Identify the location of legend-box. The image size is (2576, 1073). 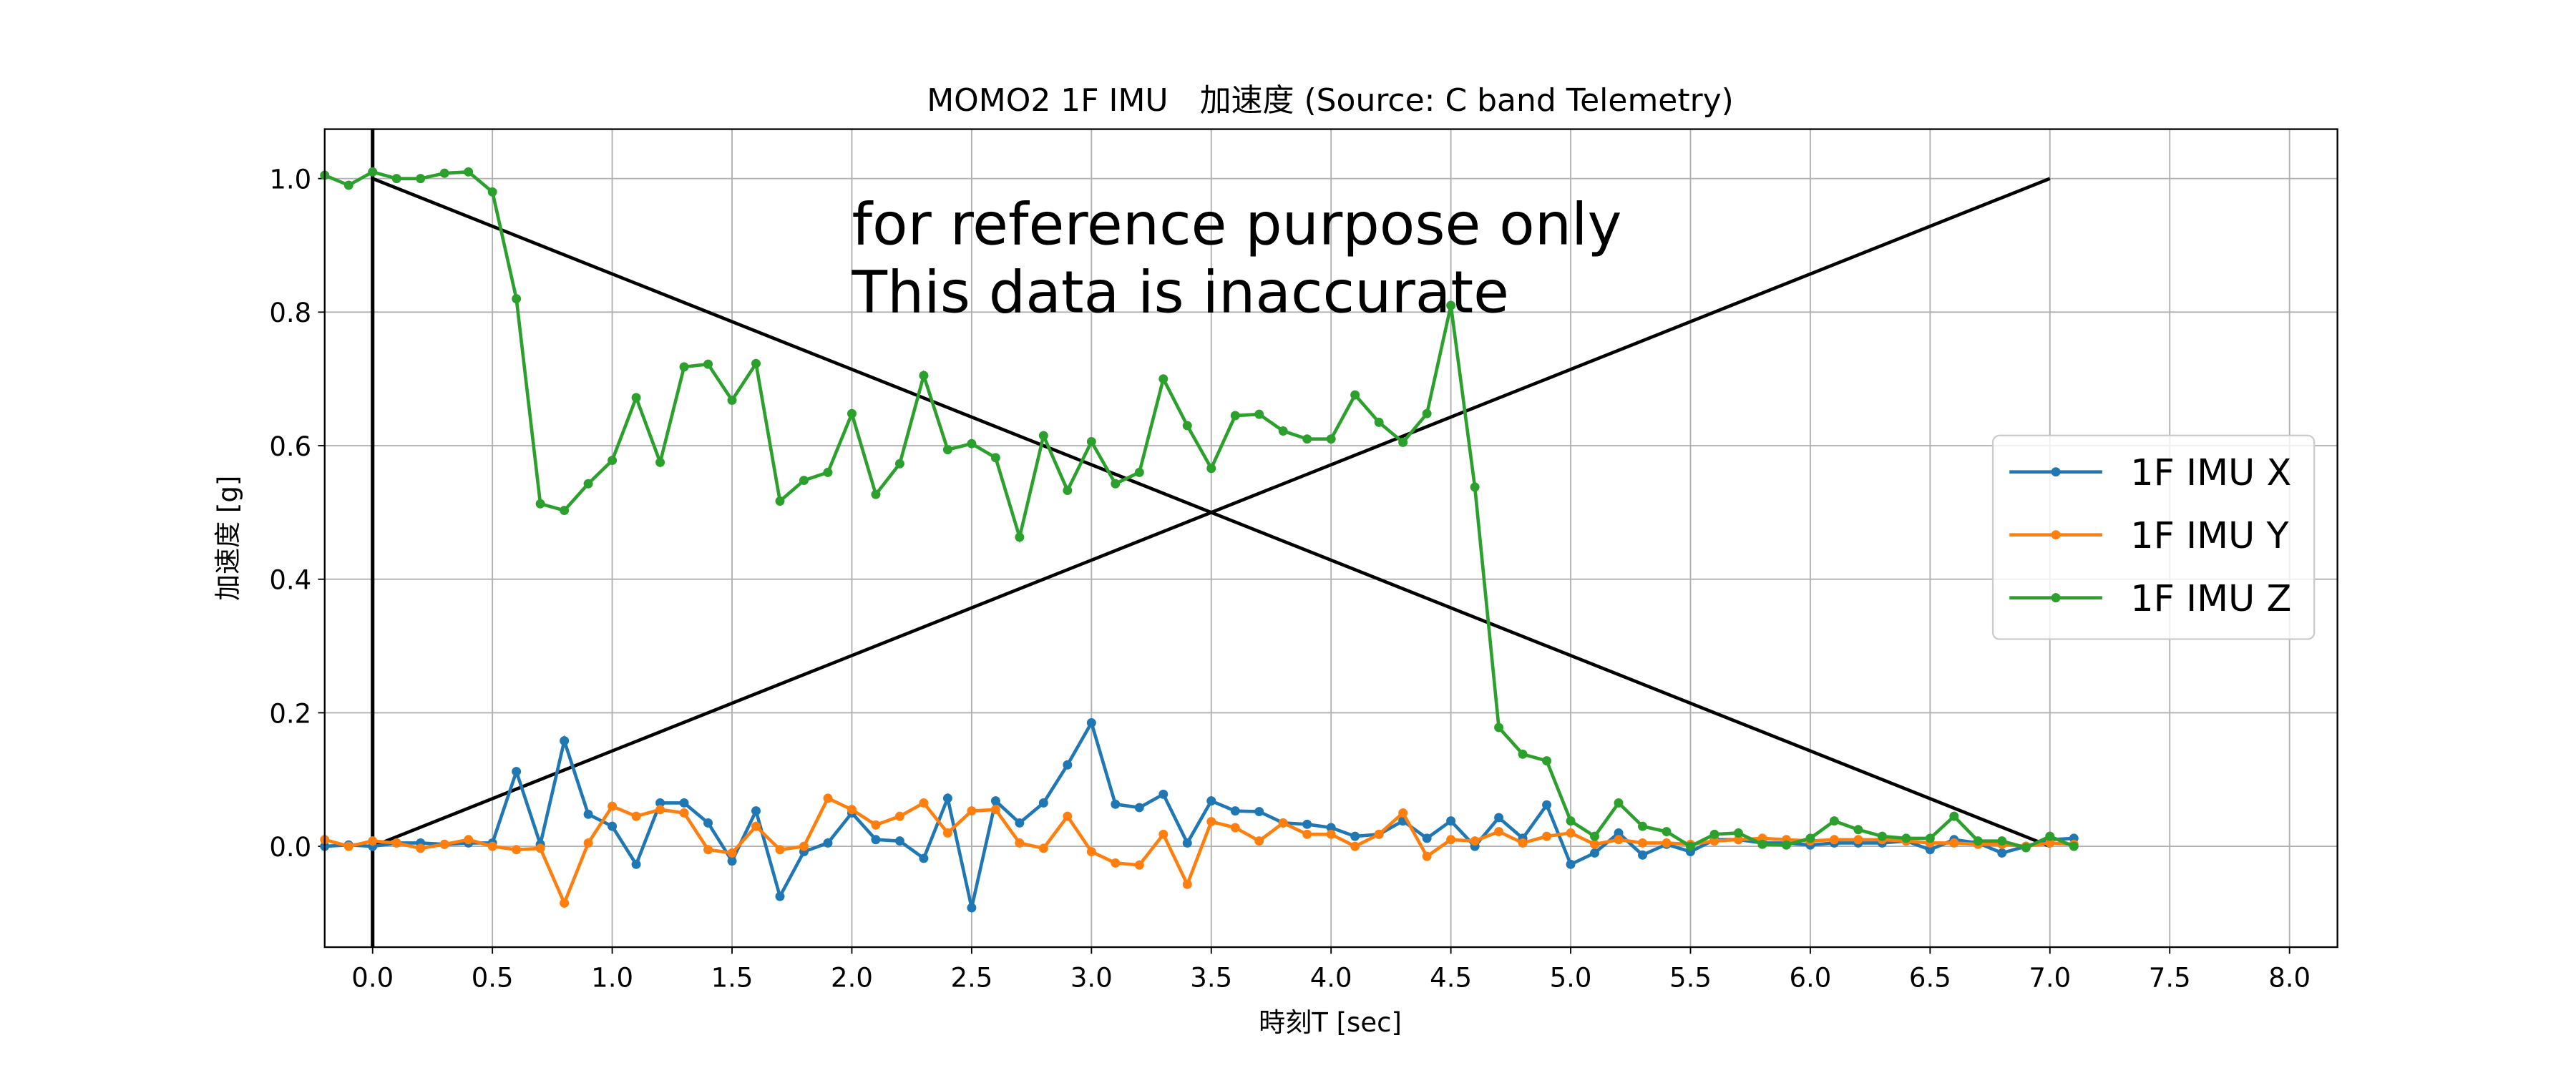
(2153, 537).